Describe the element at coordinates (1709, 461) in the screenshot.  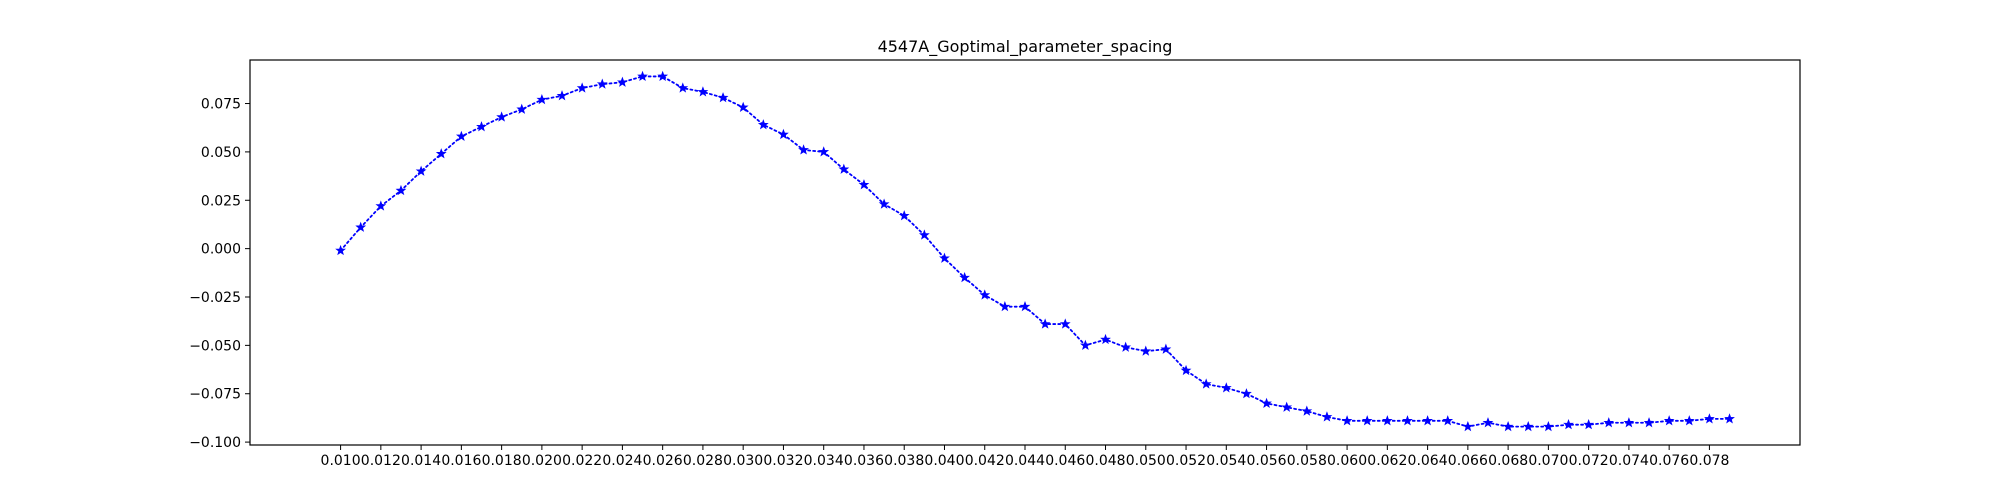
I see `x-tick-label: 0.078` at that location.